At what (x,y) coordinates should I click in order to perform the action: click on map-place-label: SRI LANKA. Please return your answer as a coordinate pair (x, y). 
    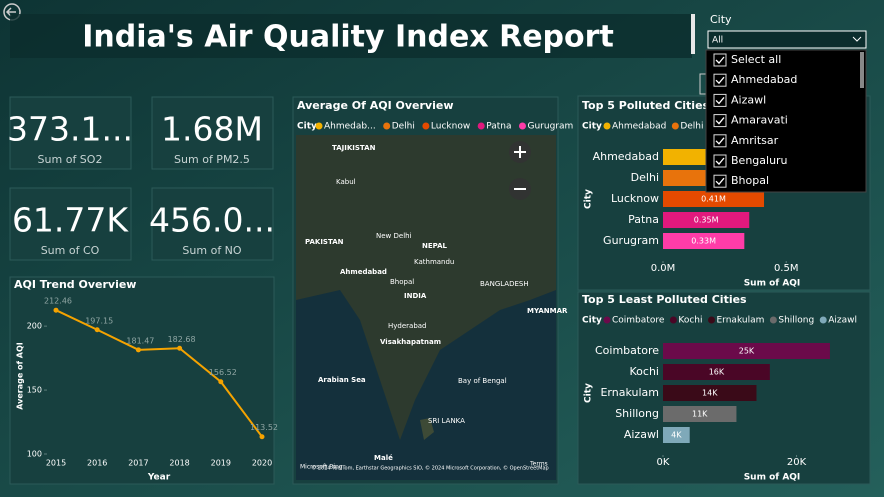
    Looking at the image, I should click on (446, 421).